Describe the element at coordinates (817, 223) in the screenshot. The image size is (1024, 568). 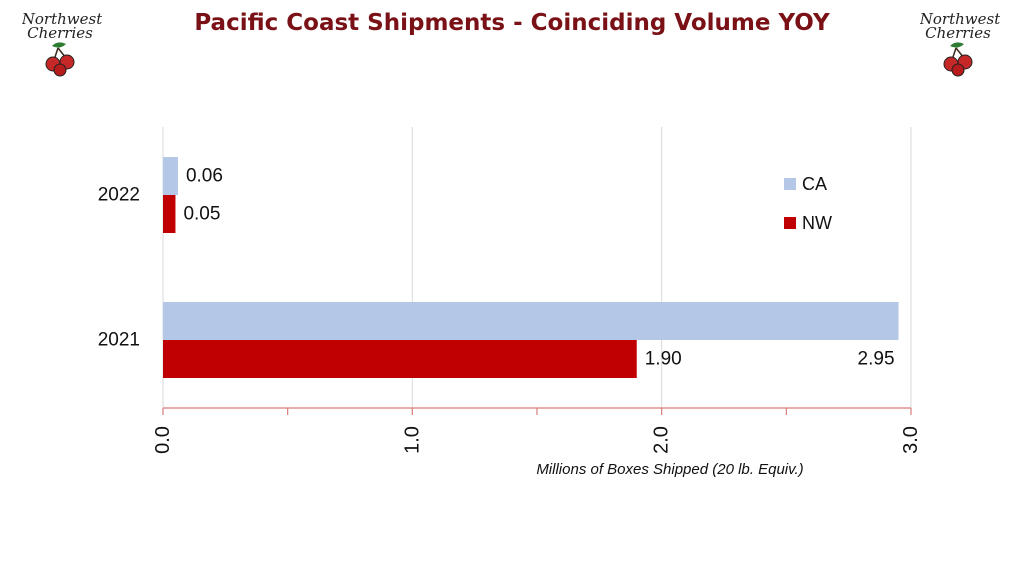
I see `legend-label-nw: NW` at that location.